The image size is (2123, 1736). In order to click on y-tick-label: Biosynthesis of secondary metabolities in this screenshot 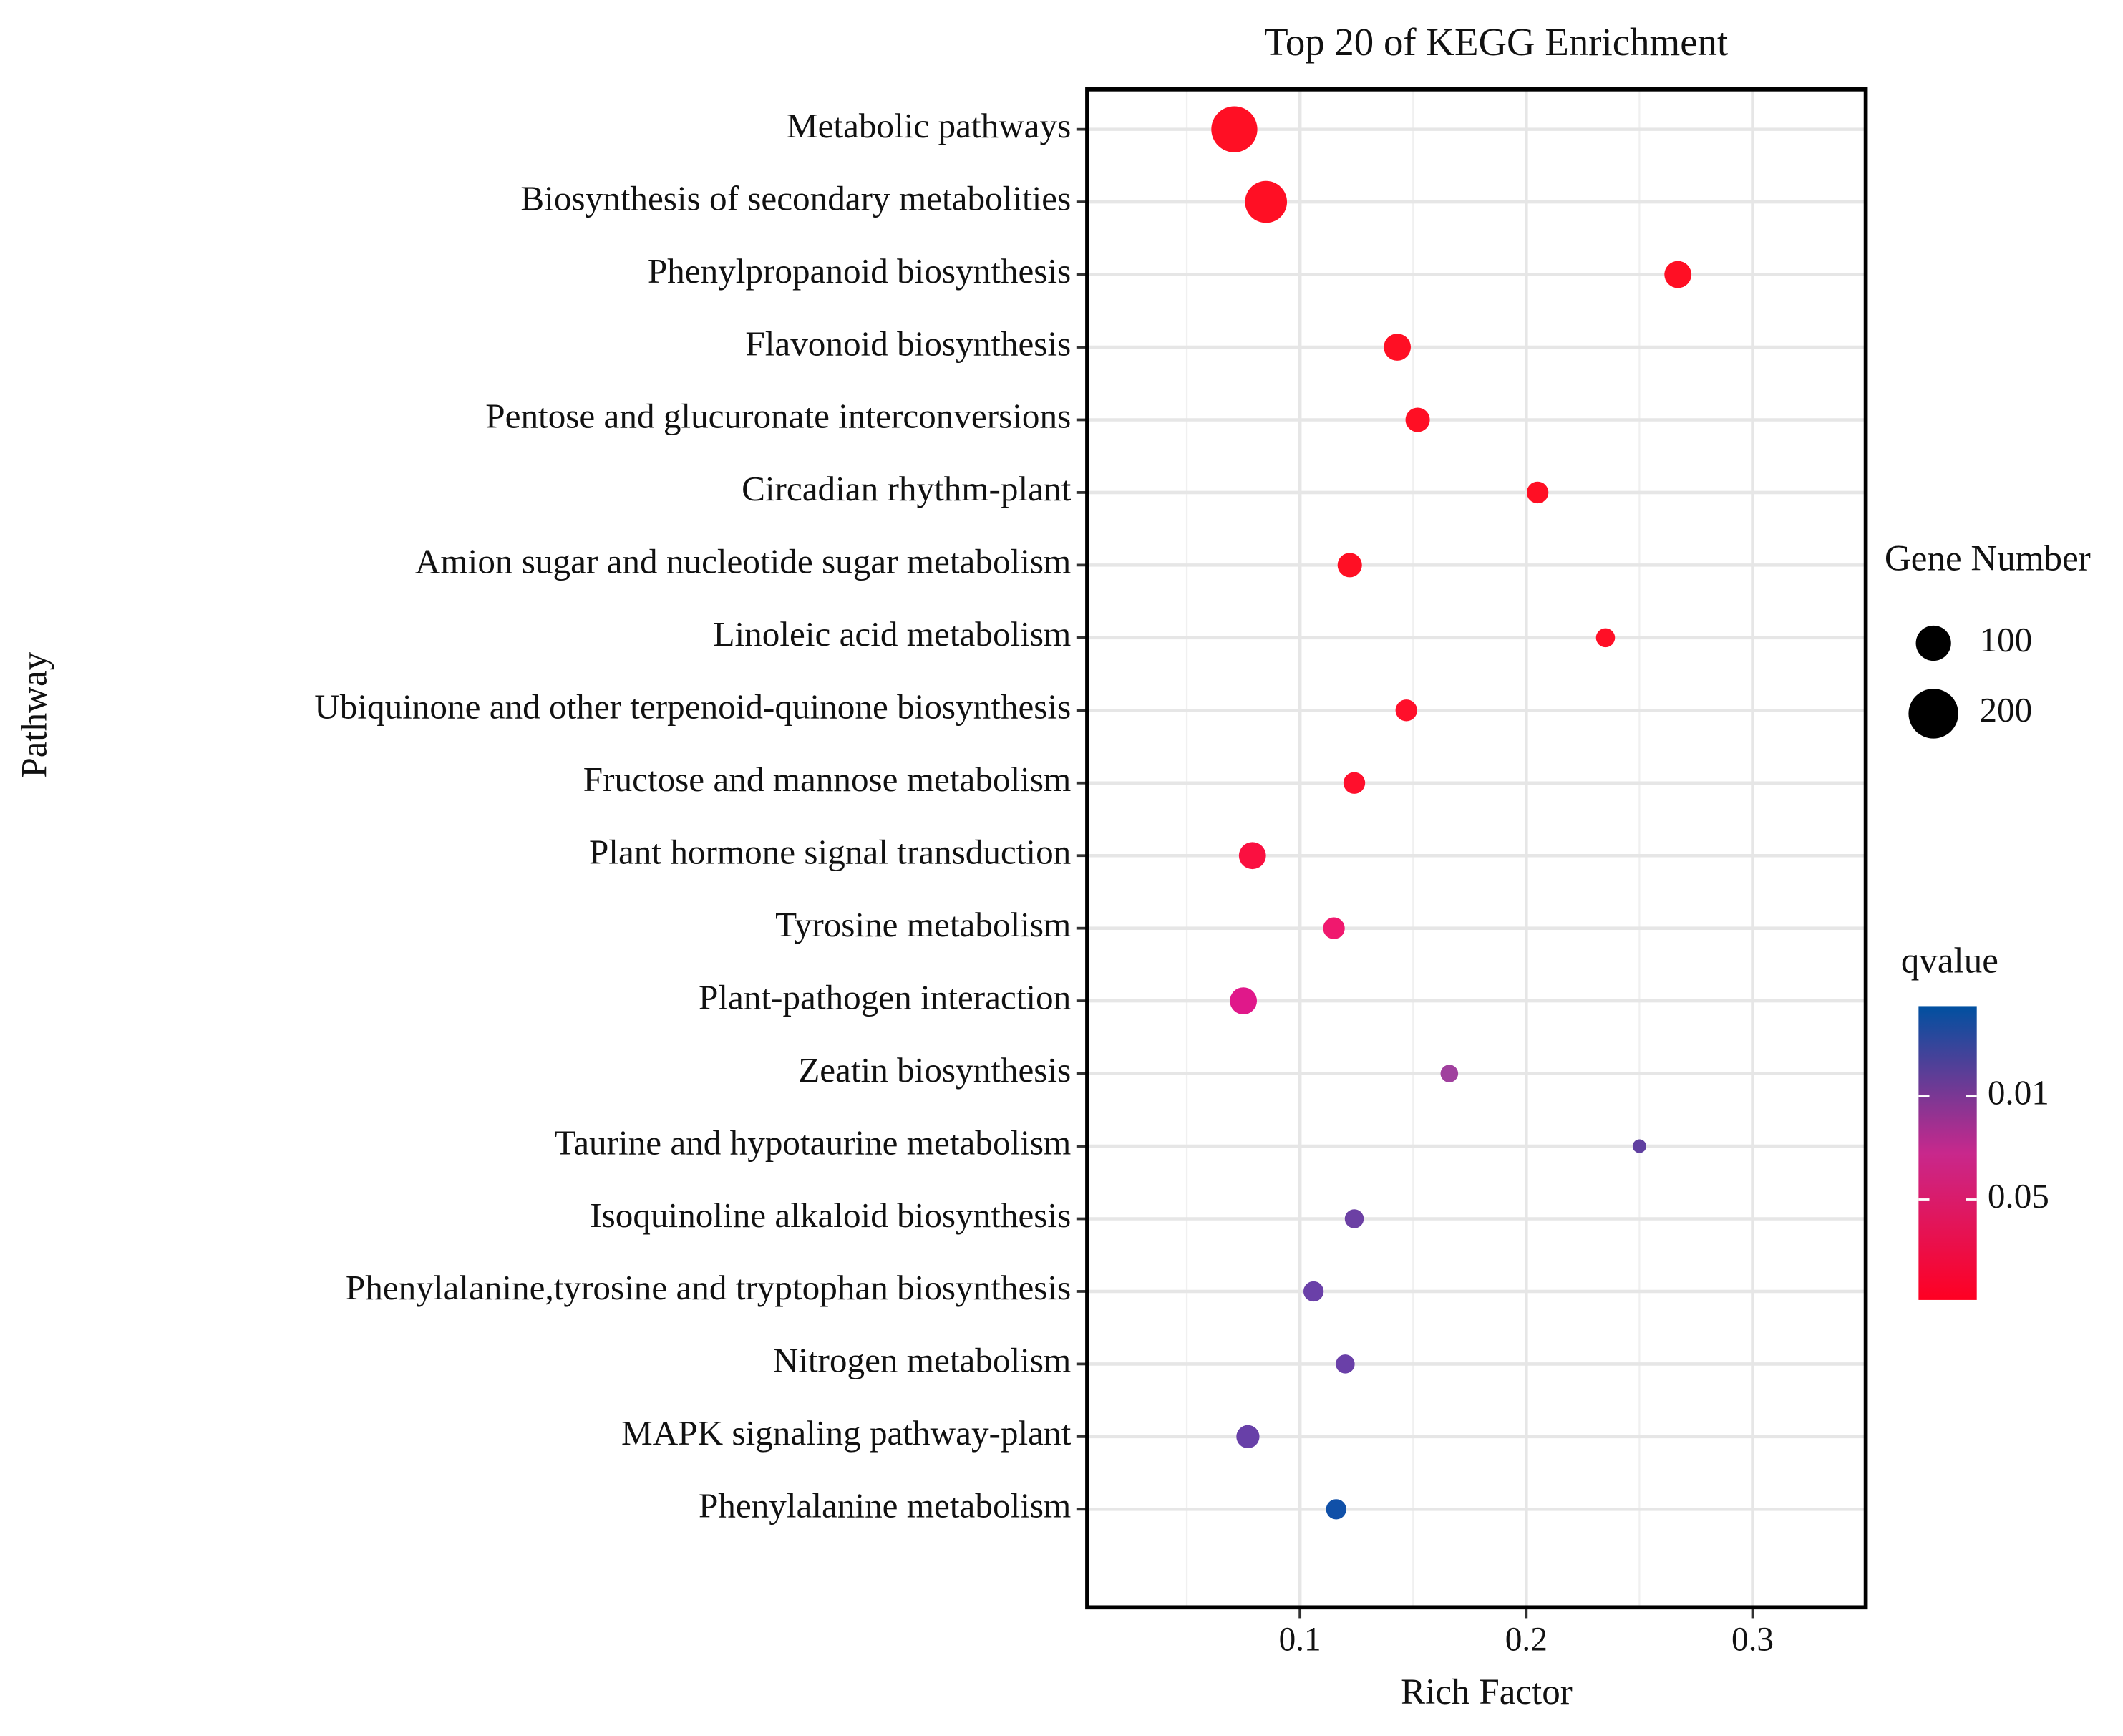, I will do `click(796, 198)`.